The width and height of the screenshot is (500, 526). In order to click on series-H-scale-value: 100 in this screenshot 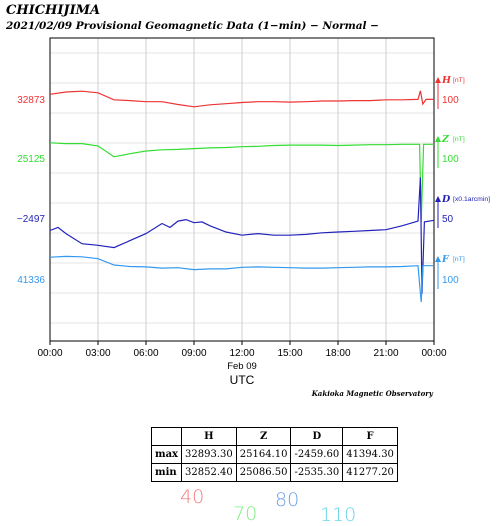, I will do `click(450, 100)`.